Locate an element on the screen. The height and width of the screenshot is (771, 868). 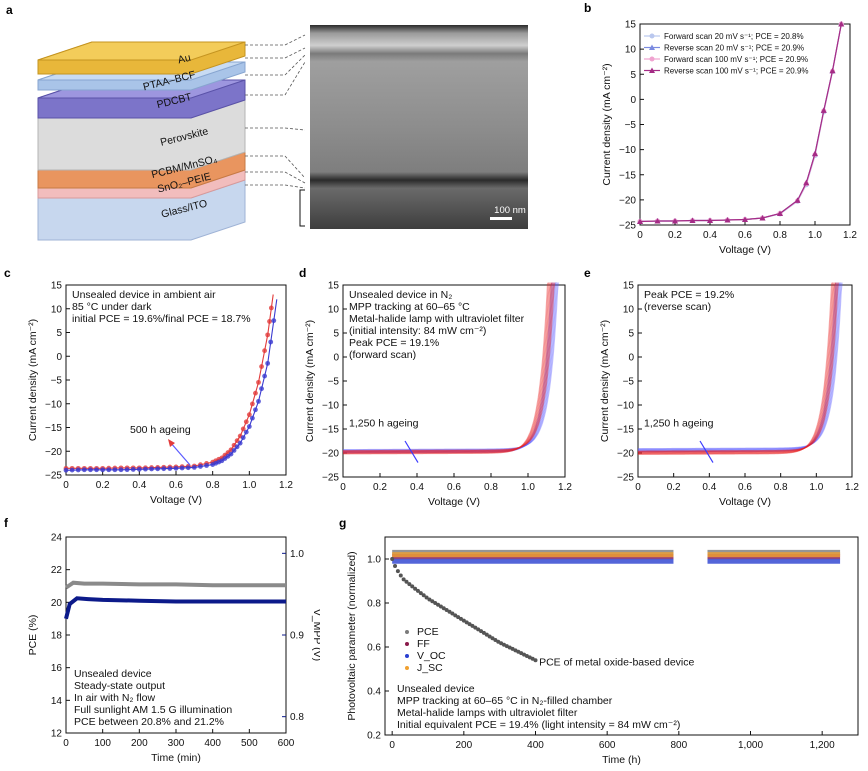
y-tick-label: 16 is located at coordinates (57, 668).